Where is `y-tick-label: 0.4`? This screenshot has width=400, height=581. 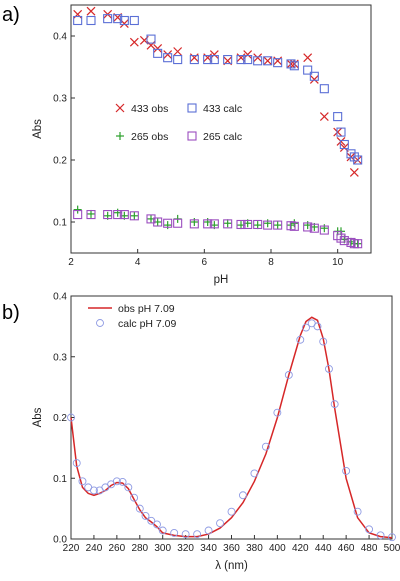 y-tick-label: 0.4 is located at coordinates (60, 37).